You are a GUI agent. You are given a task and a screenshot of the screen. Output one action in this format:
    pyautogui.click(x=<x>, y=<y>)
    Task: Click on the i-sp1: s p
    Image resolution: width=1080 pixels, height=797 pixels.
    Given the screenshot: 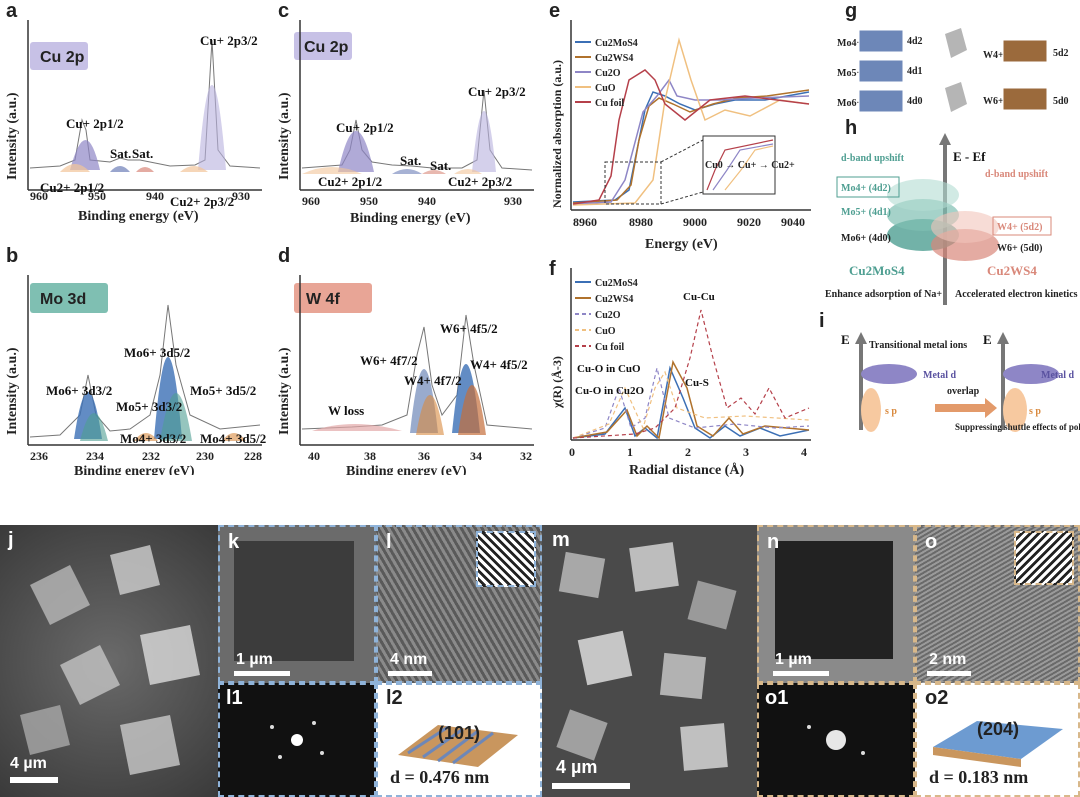 What is the action you would take?
    pyautogui.click(x=891, y=411)
    